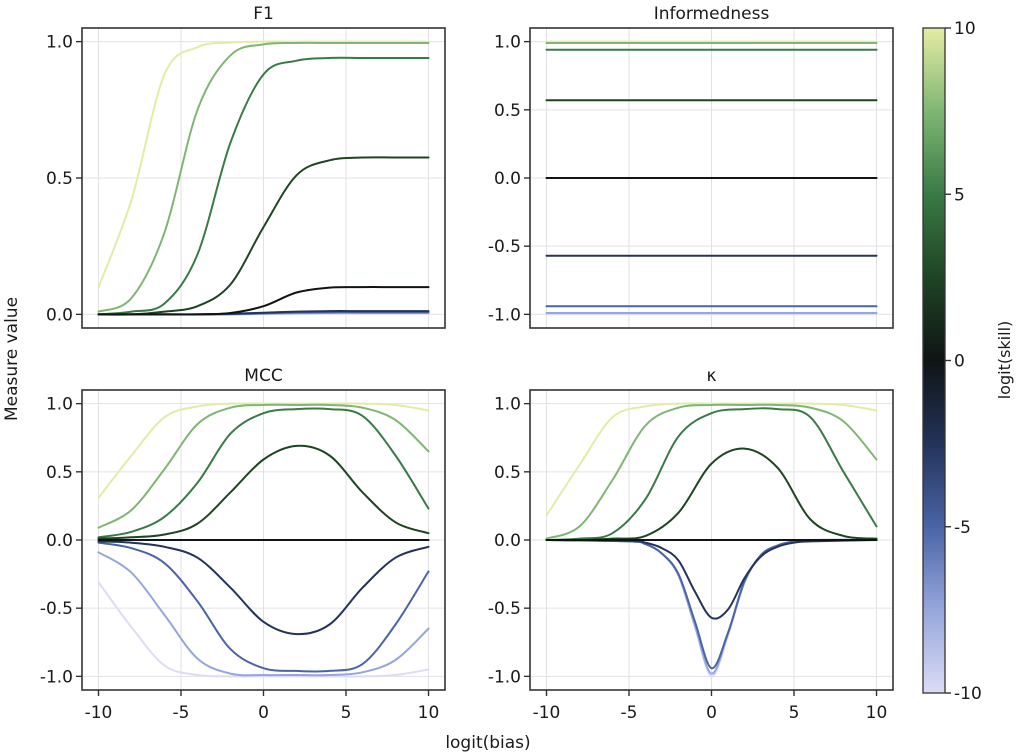 The width and height of the screenshot is (1024, 756). I want to click on series-line-skill-neg7p5, so click(263, 614).